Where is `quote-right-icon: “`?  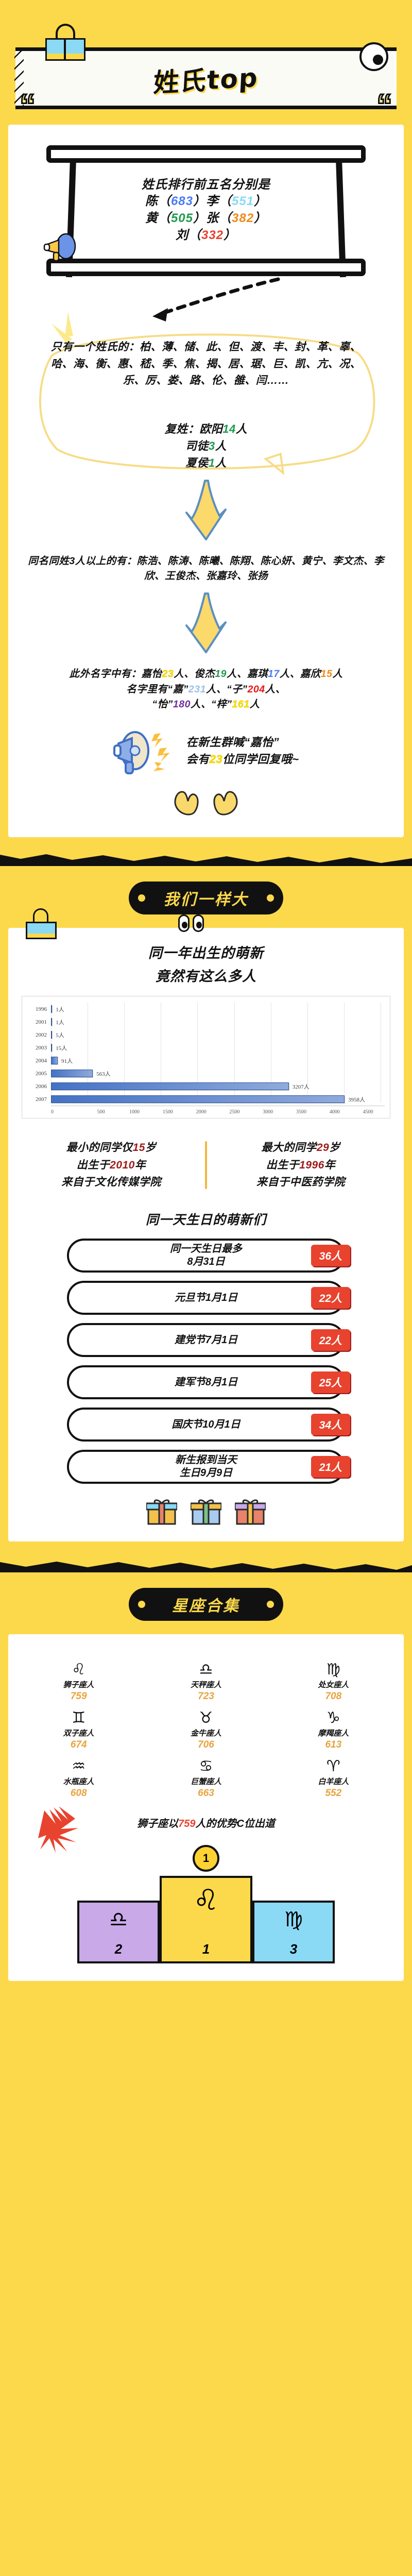 quote-right-icon: “ is located at coordinates (384, 106).